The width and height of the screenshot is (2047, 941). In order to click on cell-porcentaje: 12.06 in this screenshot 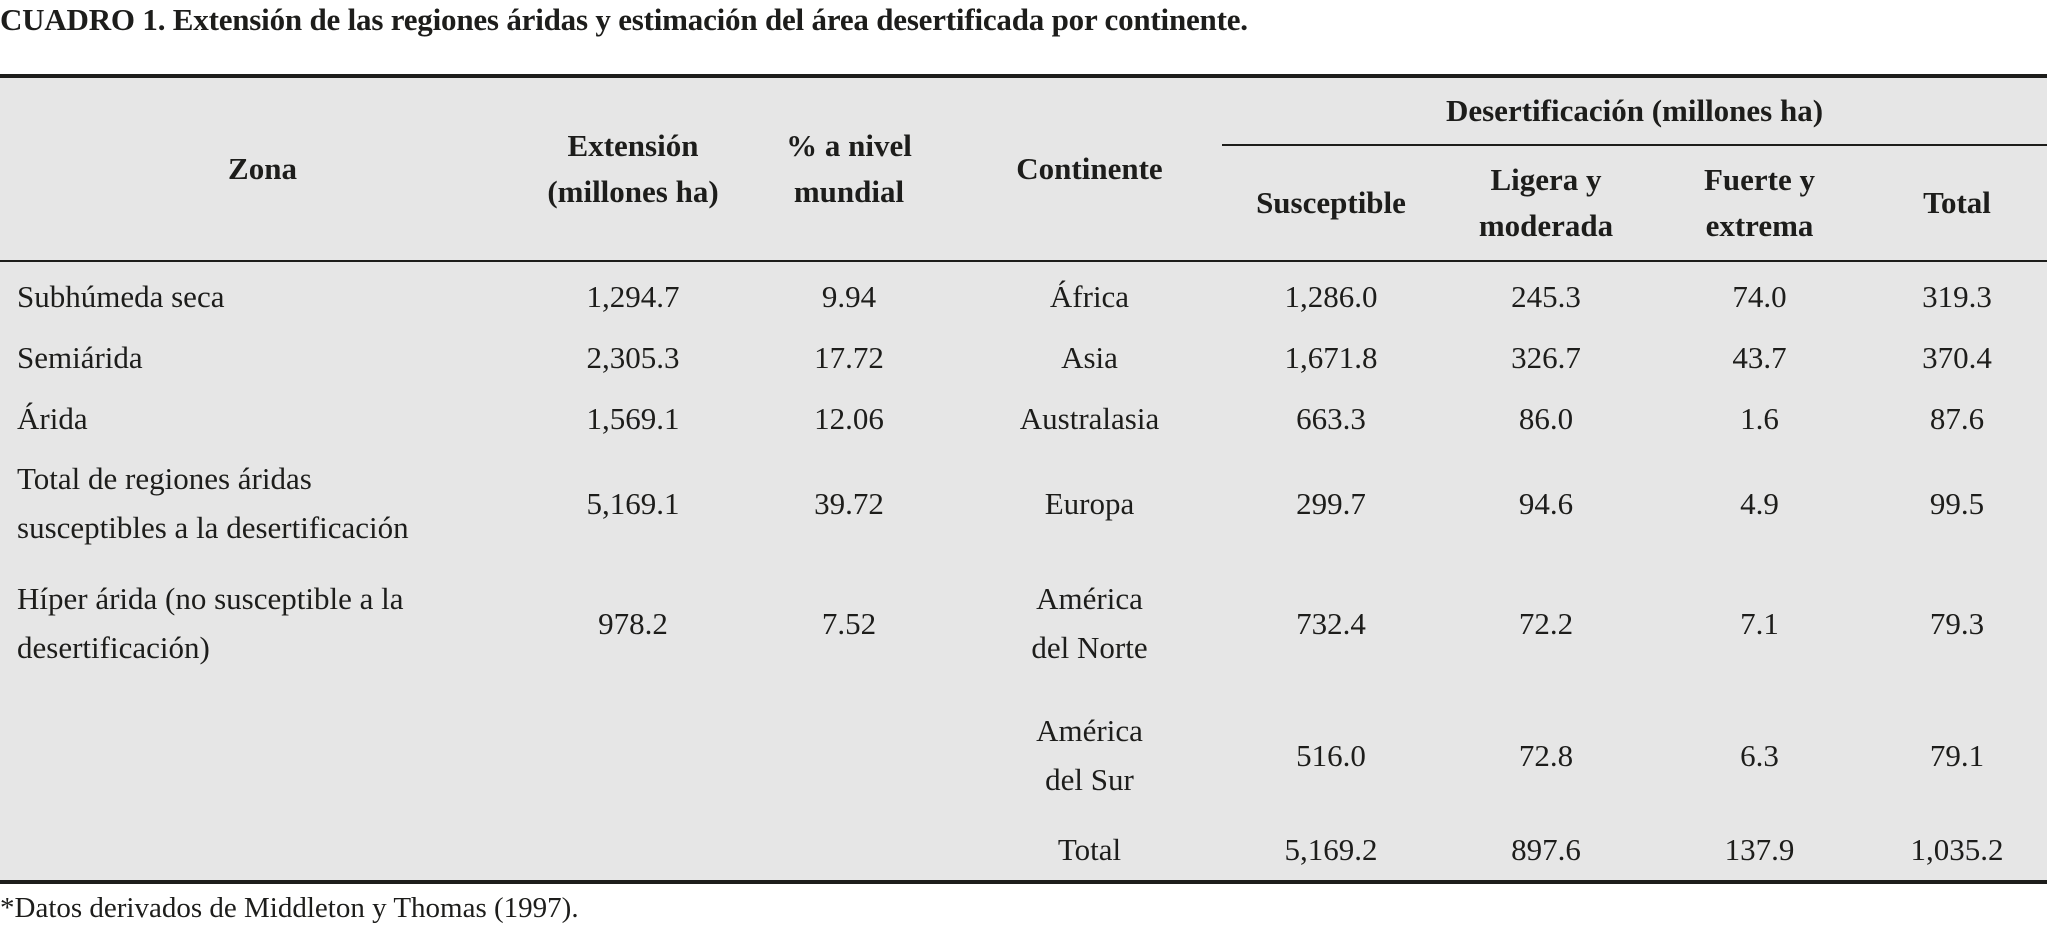, I will do `click(849, 418)`.